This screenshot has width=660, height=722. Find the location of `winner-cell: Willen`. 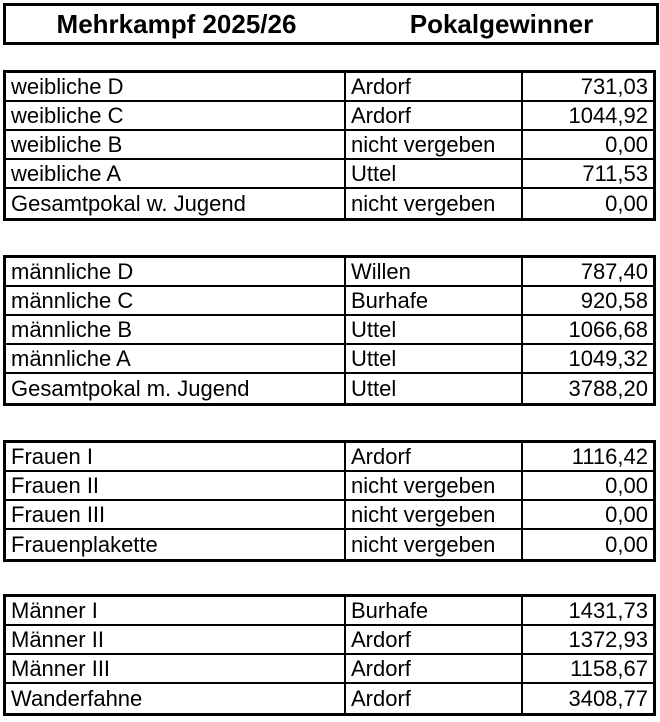

winner-cell: Willen is located at coordinates (434, 271).